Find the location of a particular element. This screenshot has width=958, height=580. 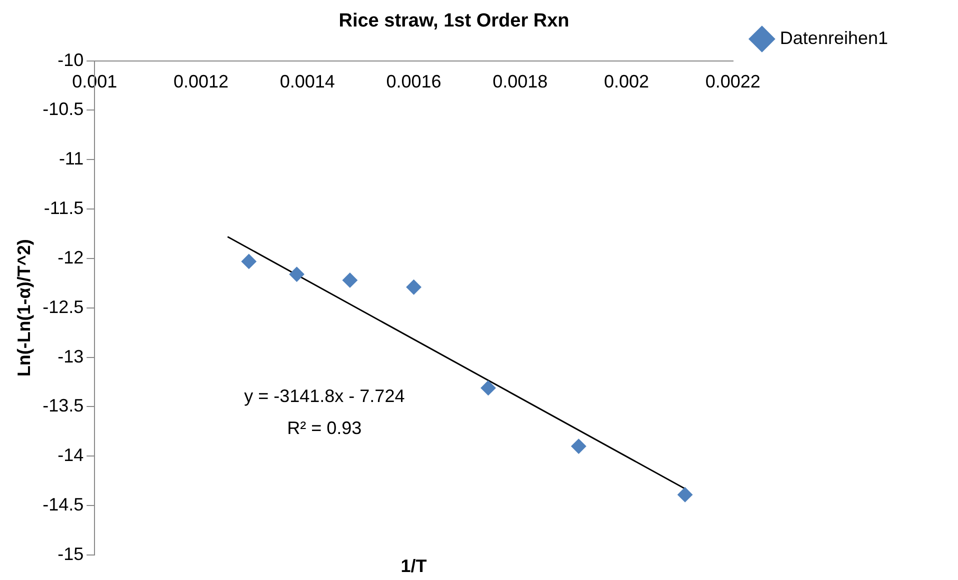

x-tick-label: 0.0018 is located at coordinates (520, 82).